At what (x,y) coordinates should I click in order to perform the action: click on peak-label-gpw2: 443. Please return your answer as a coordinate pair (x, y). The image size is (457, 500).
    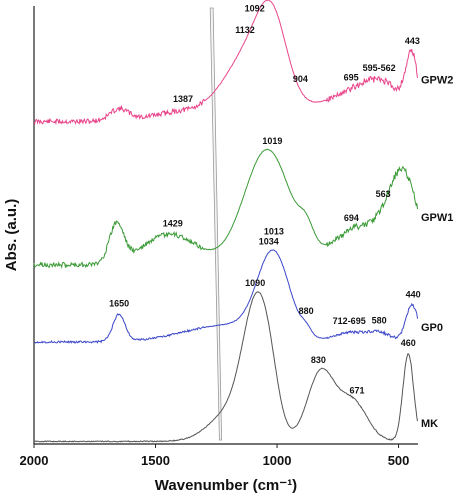
    Looking at the image, I should click on (412, 41).